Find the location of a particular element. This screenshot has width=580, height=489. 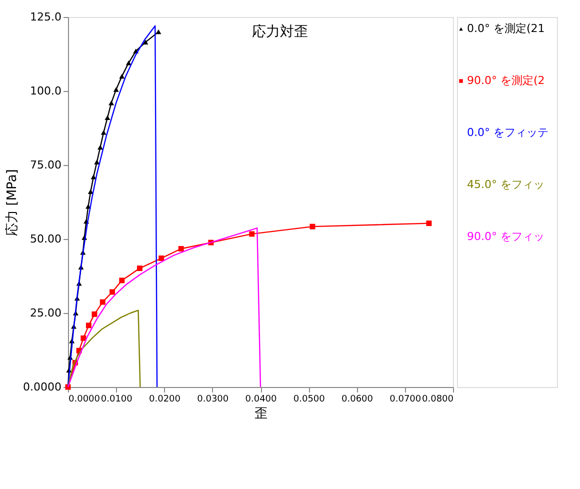

legend-label: 90.0° を測定(2 is located at coordinates (506, 80).